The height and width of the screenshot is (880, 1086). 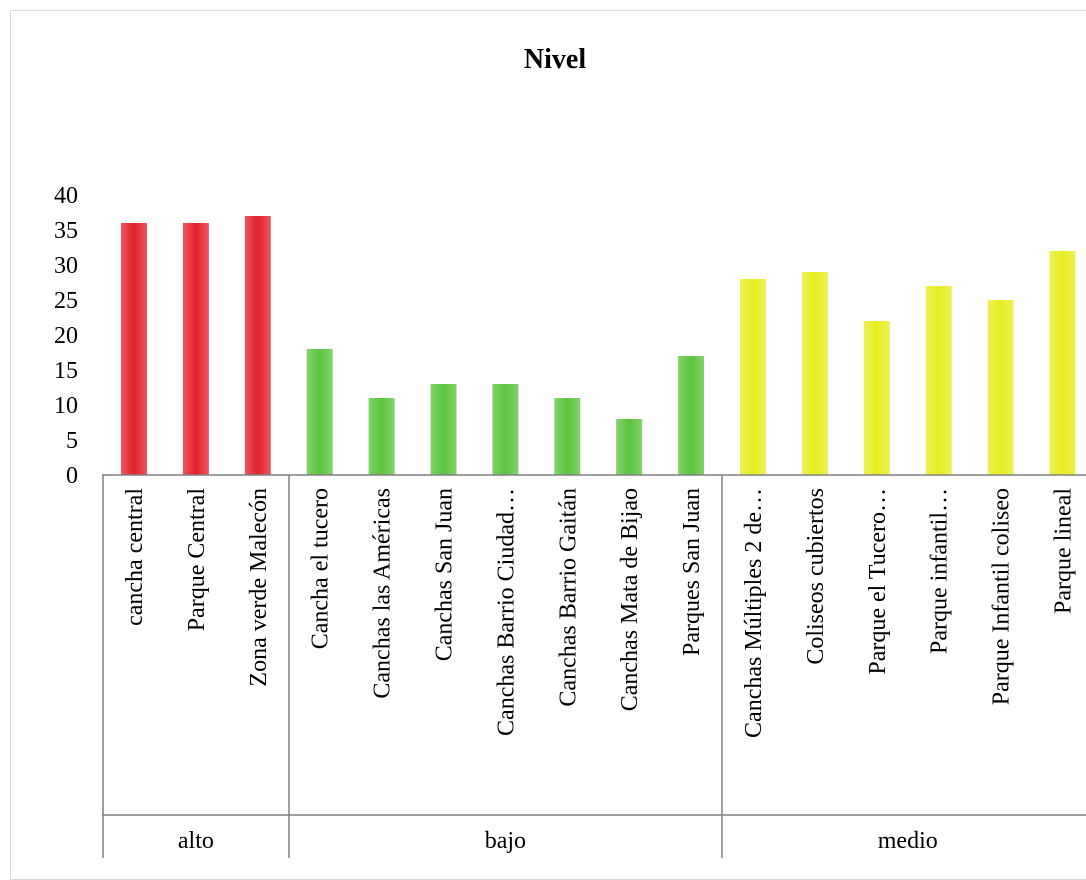 What do you see at coordinates (196, 841) in the screenshot?
I see `group-label: alto` at bounding box center [196, 841].